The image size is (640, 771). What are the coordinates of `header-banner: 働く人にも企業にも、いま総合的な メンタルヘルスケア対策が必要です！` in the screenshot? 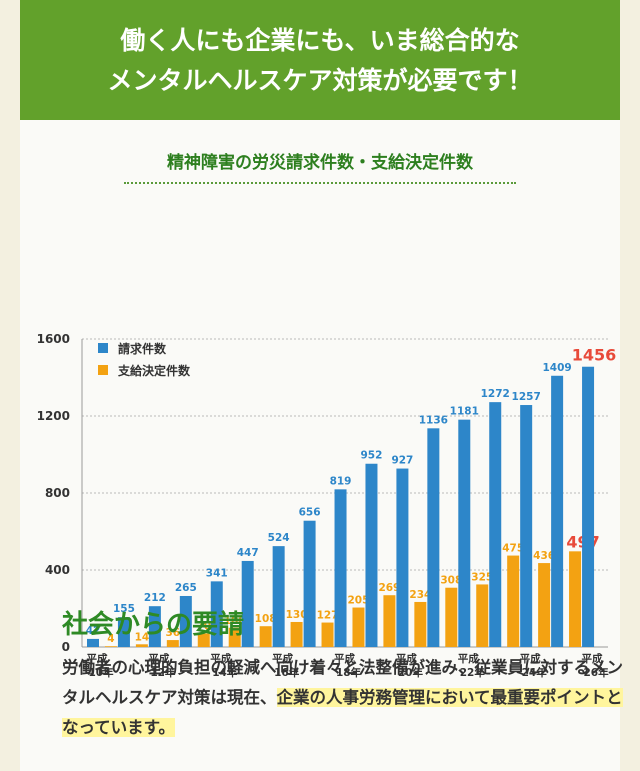 It's located at (320, 60).